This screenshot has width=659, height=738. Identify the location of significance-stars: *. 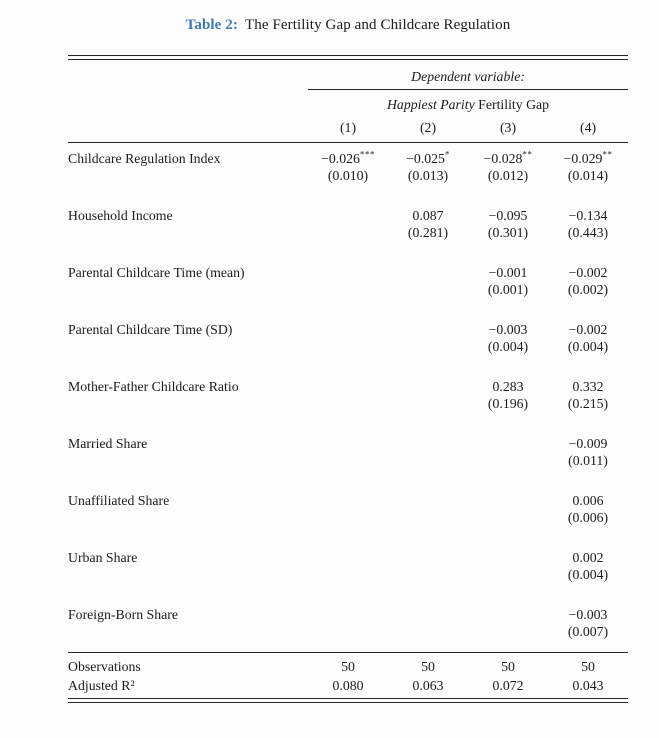
(447, 154).